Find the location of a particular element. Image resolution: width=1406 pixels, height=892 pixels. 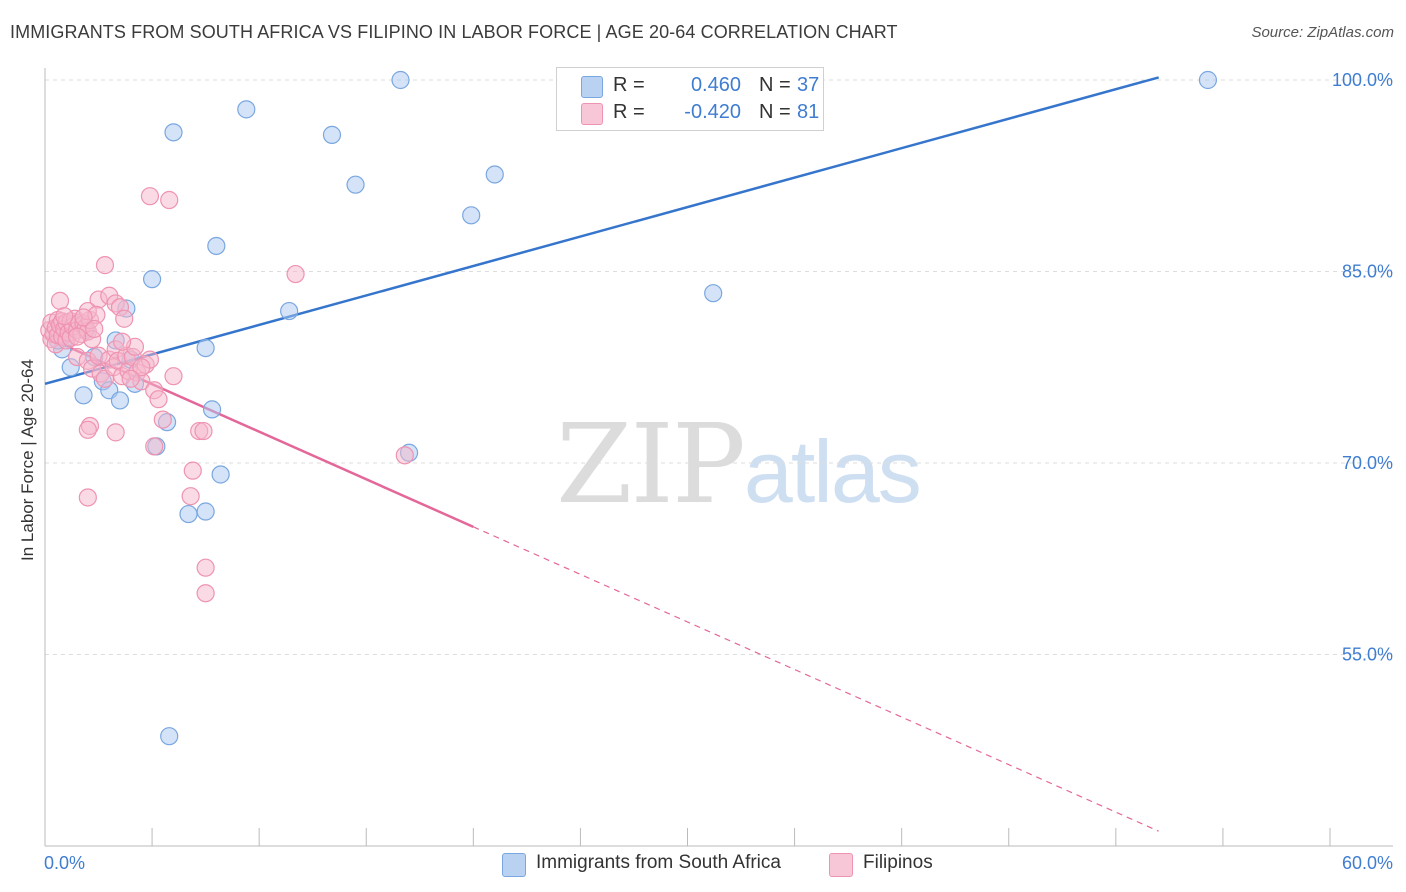

legend-n-value: 37 is located at coordinates (808, 85).